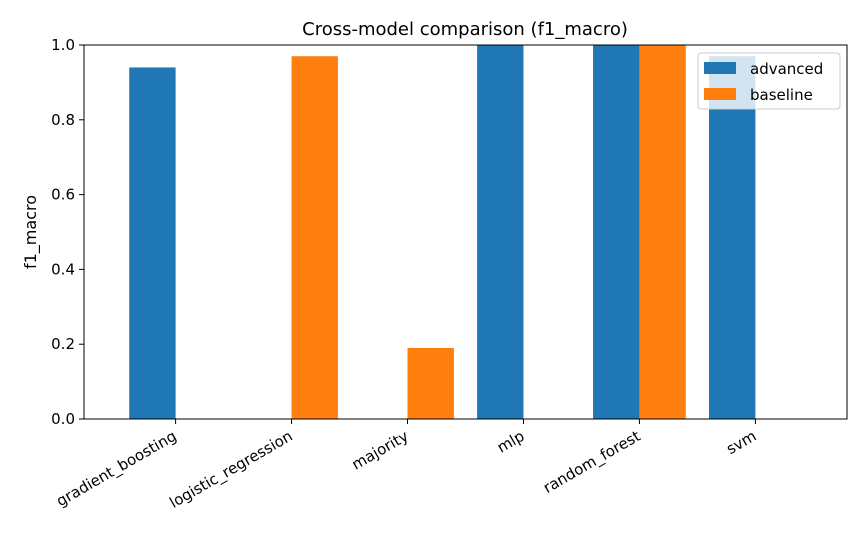  What do you see at coordinates (662, 232) in the screenshot?
I see `bar-baseline-random_forest` at bounding box center [662, 232].